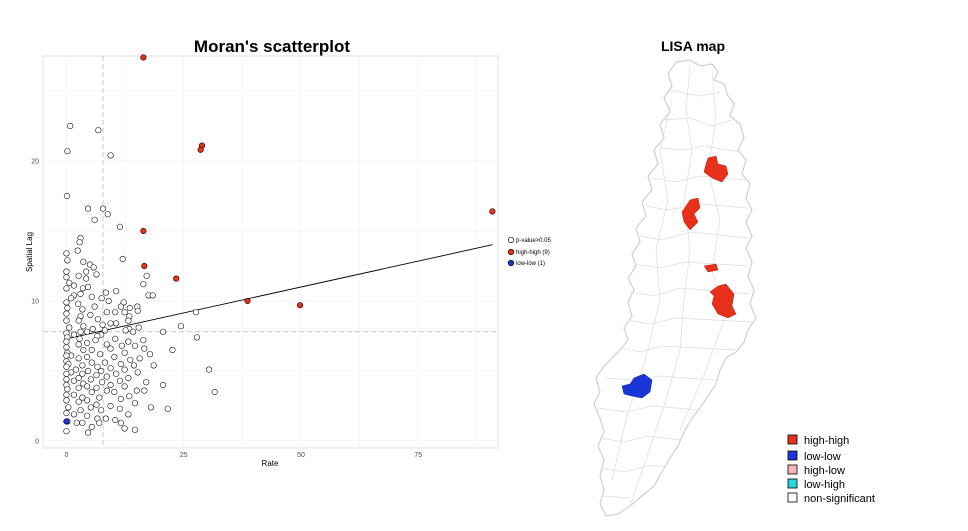 The width and height of the screenshot is (968, 531). What do you see at coordinates (826, 441) in the screenshot?
I see `map-legend-label-highhigh: high-high` at bounding box center [826, 441].